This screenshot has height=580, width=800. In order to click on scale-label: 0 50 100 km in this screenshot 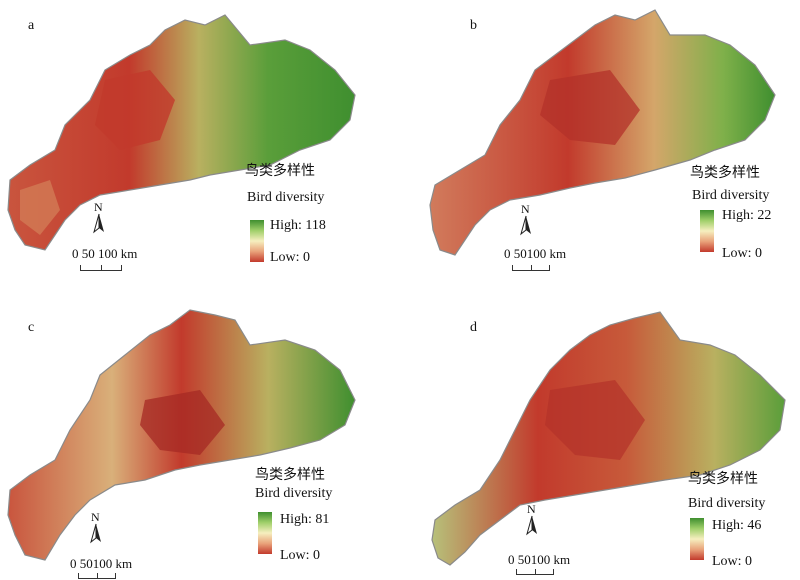, I will do `click(105, 253)`.